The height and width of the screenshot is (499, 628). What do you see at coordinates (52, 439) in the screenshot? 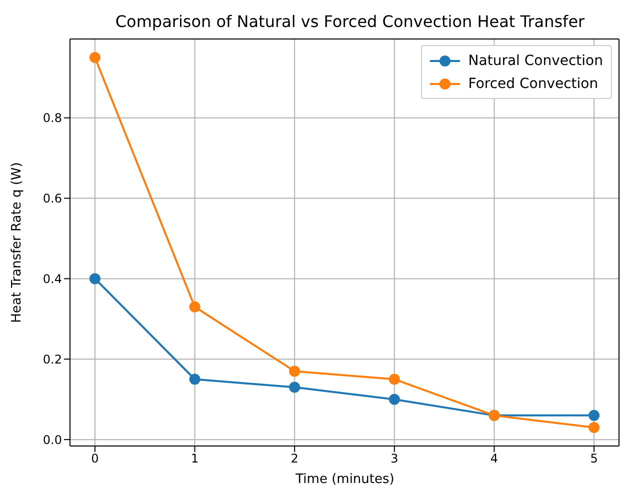
I see `y-tick-label: 0.0` at bounding box center [52, 439].